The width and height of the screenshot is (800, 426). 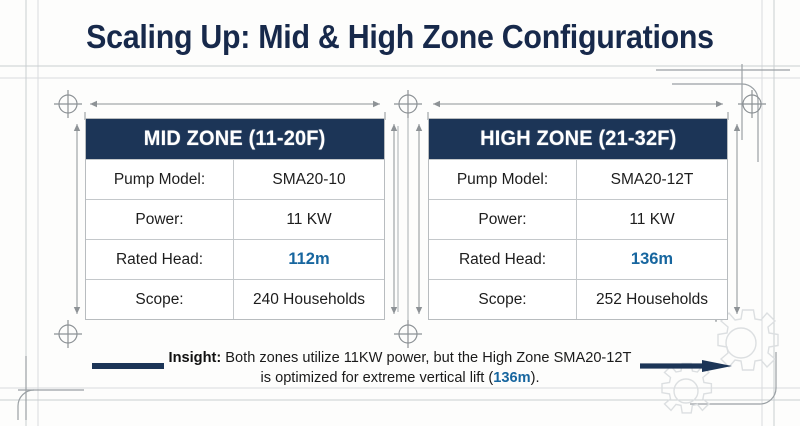 What do you see at coordinates (394, 219) in the screenshot?
I see `dimension-right-mid` at bounding box center [394, 219].